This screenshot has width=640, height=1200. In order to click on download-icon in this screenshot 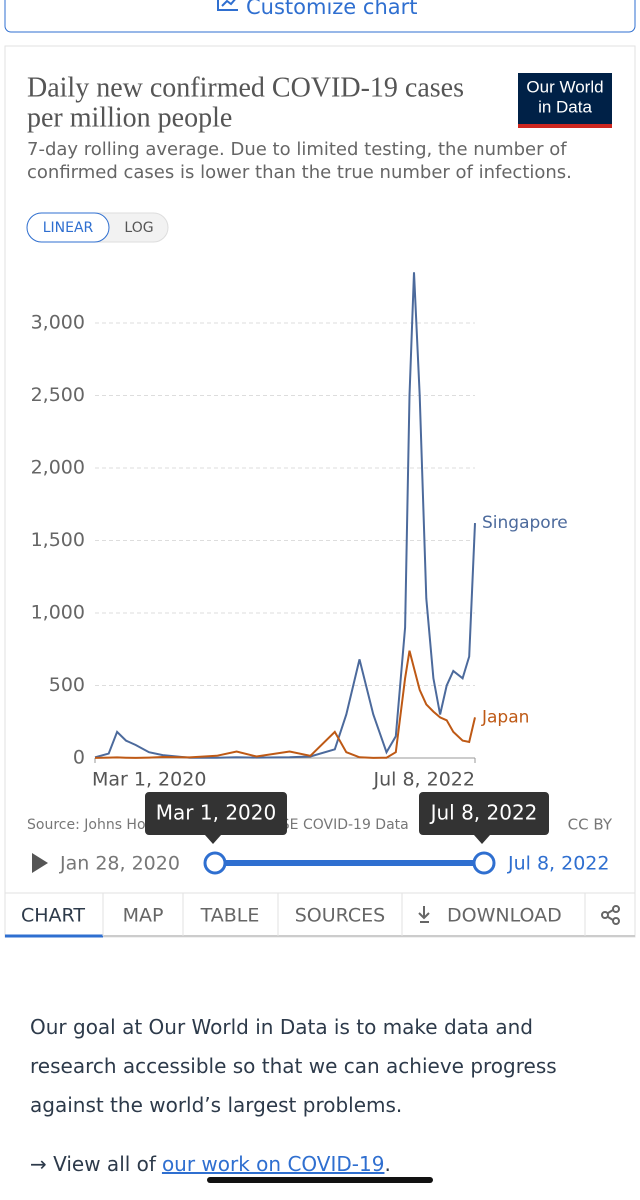, I will do `click(424, 914)`.